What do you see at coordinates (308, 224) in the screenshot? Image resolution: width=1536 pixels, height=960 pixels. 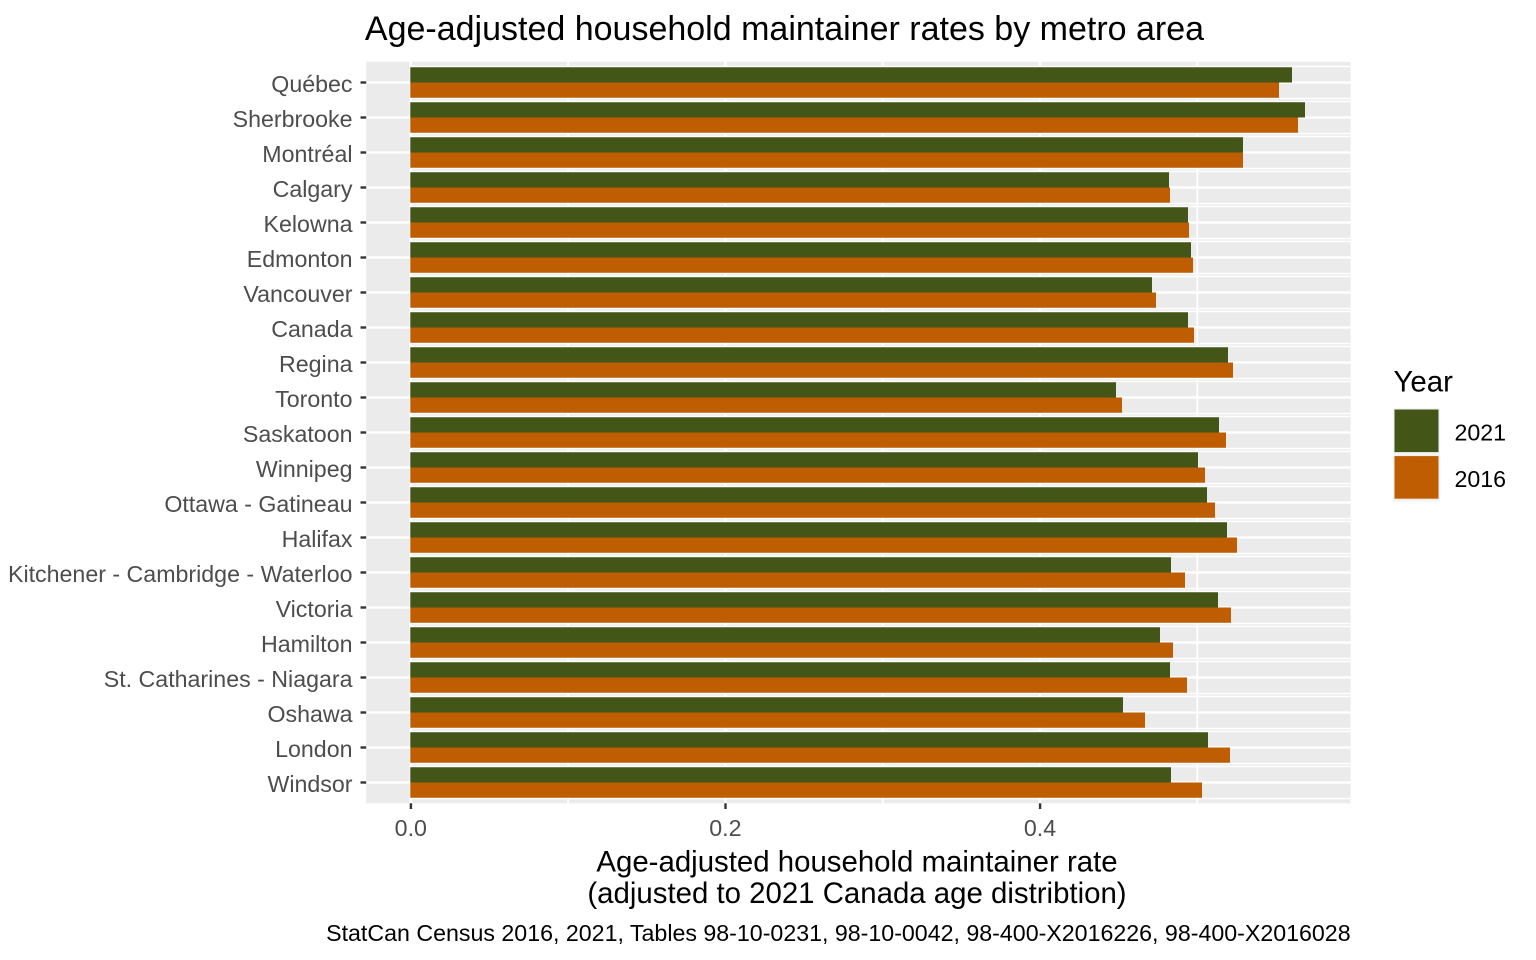 I see `svg-text: Kelowna` at bounding box center [308, 224].